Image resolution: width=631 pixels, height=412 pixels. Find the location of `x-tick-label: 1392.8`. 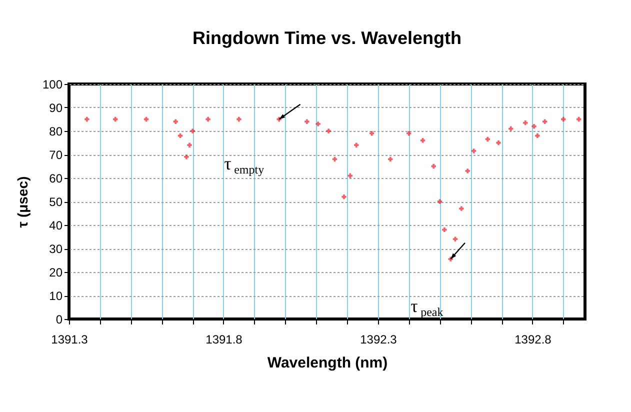

x-tick-label: 1392.8 is located at coordinates (533, 339).